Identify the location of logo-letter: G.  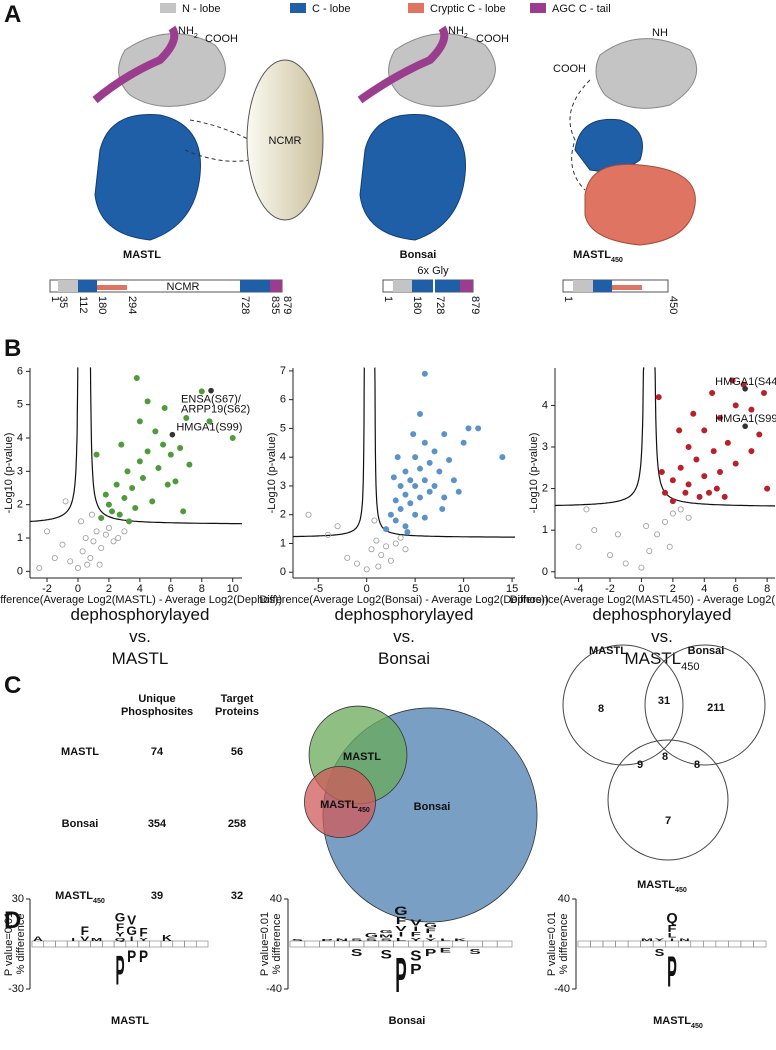
(400, 911).